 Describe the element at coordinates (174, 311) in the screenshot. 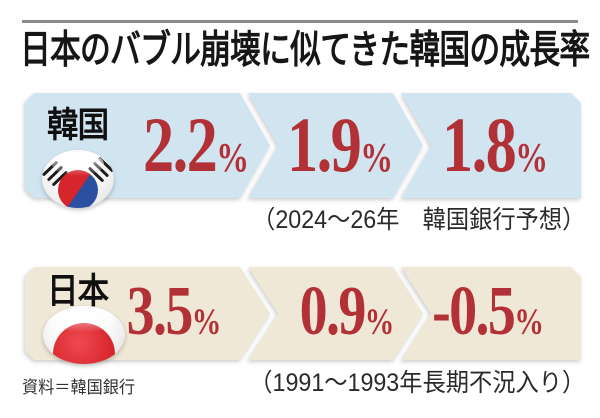

I see `japan-value-1: 3.5%` at that location.